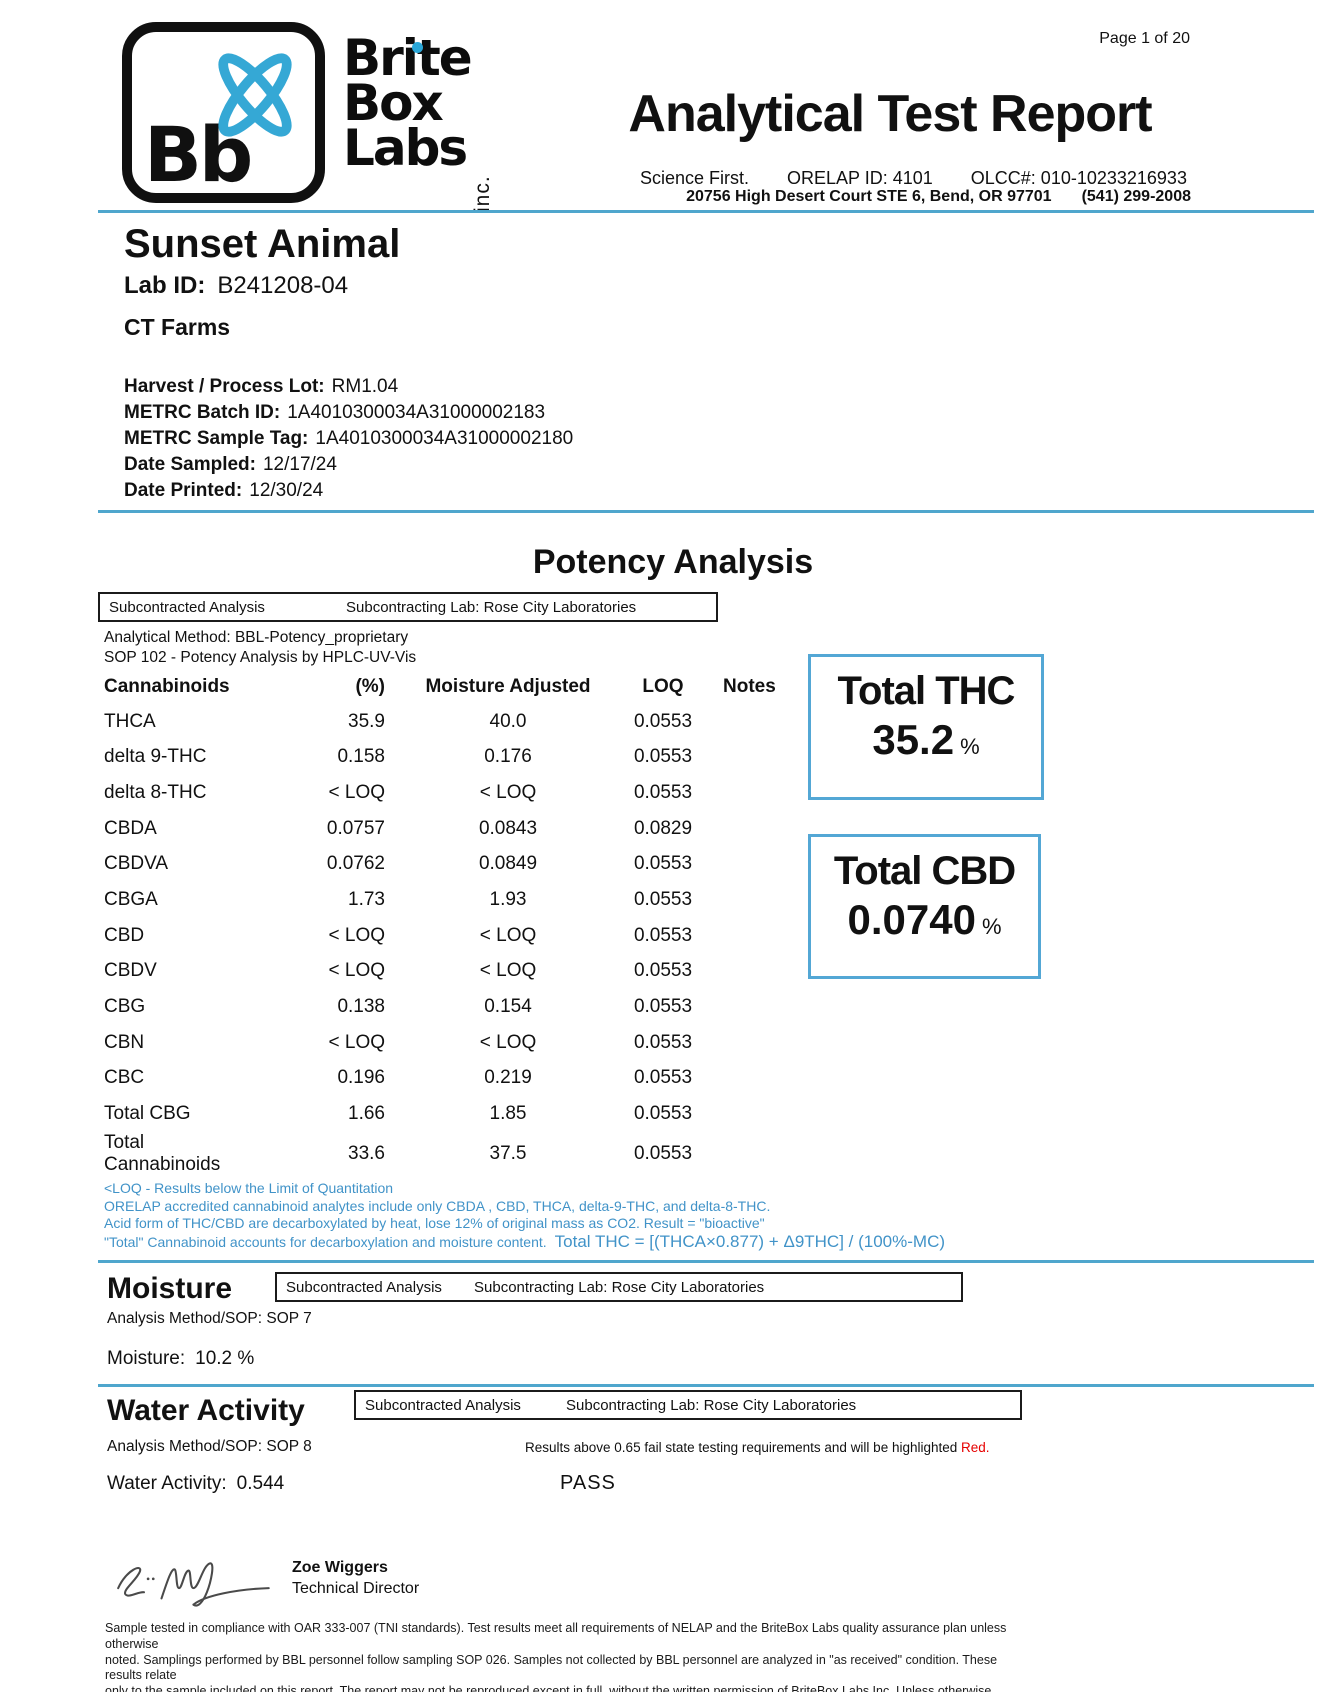  I want to click on analyte-name: CBN, so click(124, 1042).